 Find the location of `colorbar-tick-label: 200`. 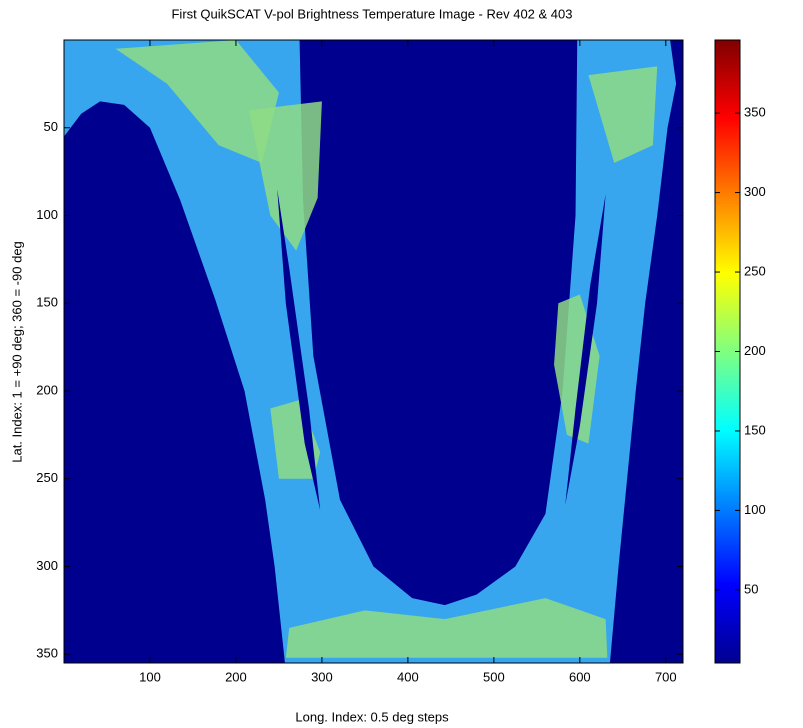

colorbar-tick-label: 200 is located at coordinates (755, 350).